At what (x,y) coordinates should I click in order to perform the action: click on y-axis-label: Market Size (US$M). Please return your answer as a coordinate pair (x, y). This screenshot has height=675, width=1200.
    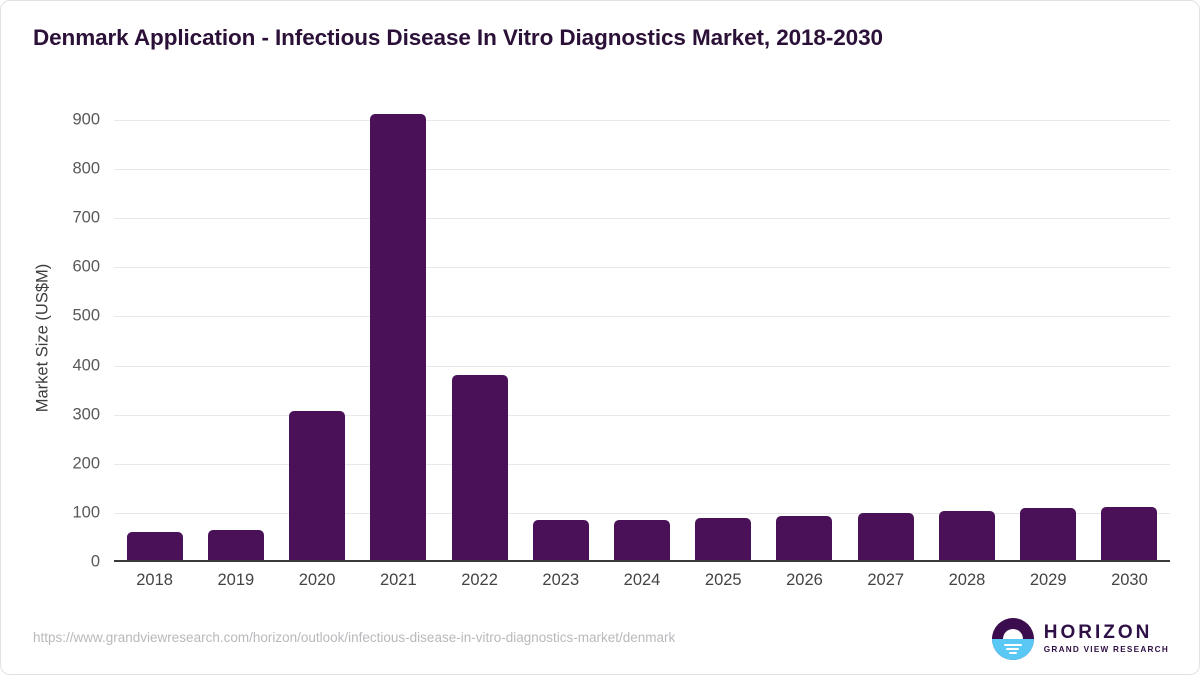
    Looking at the image, I should click on (42, 337).